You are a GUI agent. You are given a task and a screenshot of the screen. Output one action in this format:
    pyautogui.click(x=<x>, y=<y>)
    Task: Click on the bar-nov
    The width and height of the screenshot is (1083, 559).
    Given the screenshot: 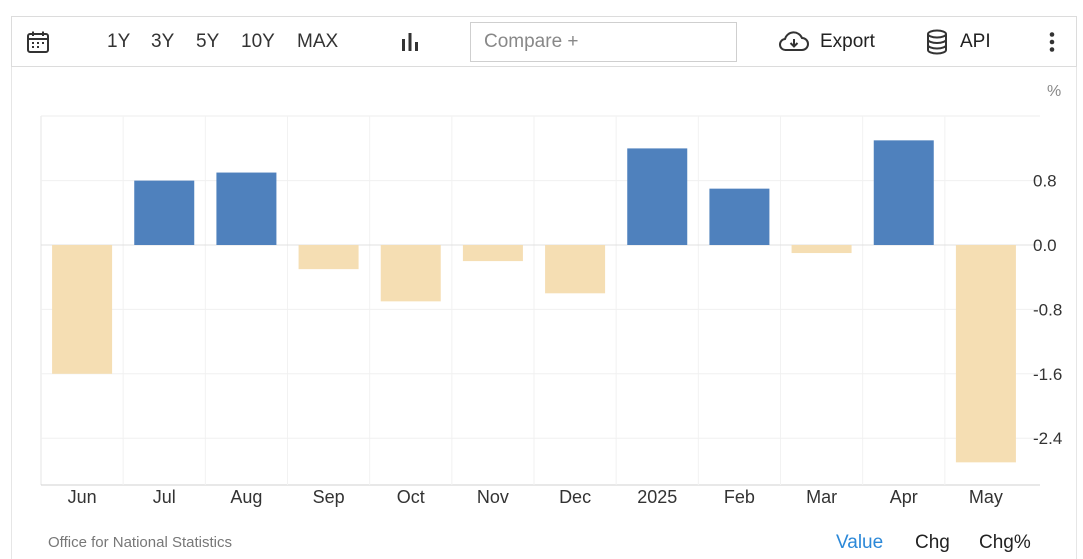 What is the action you would take?
    pyautogui.click(x=492, y=253)
    